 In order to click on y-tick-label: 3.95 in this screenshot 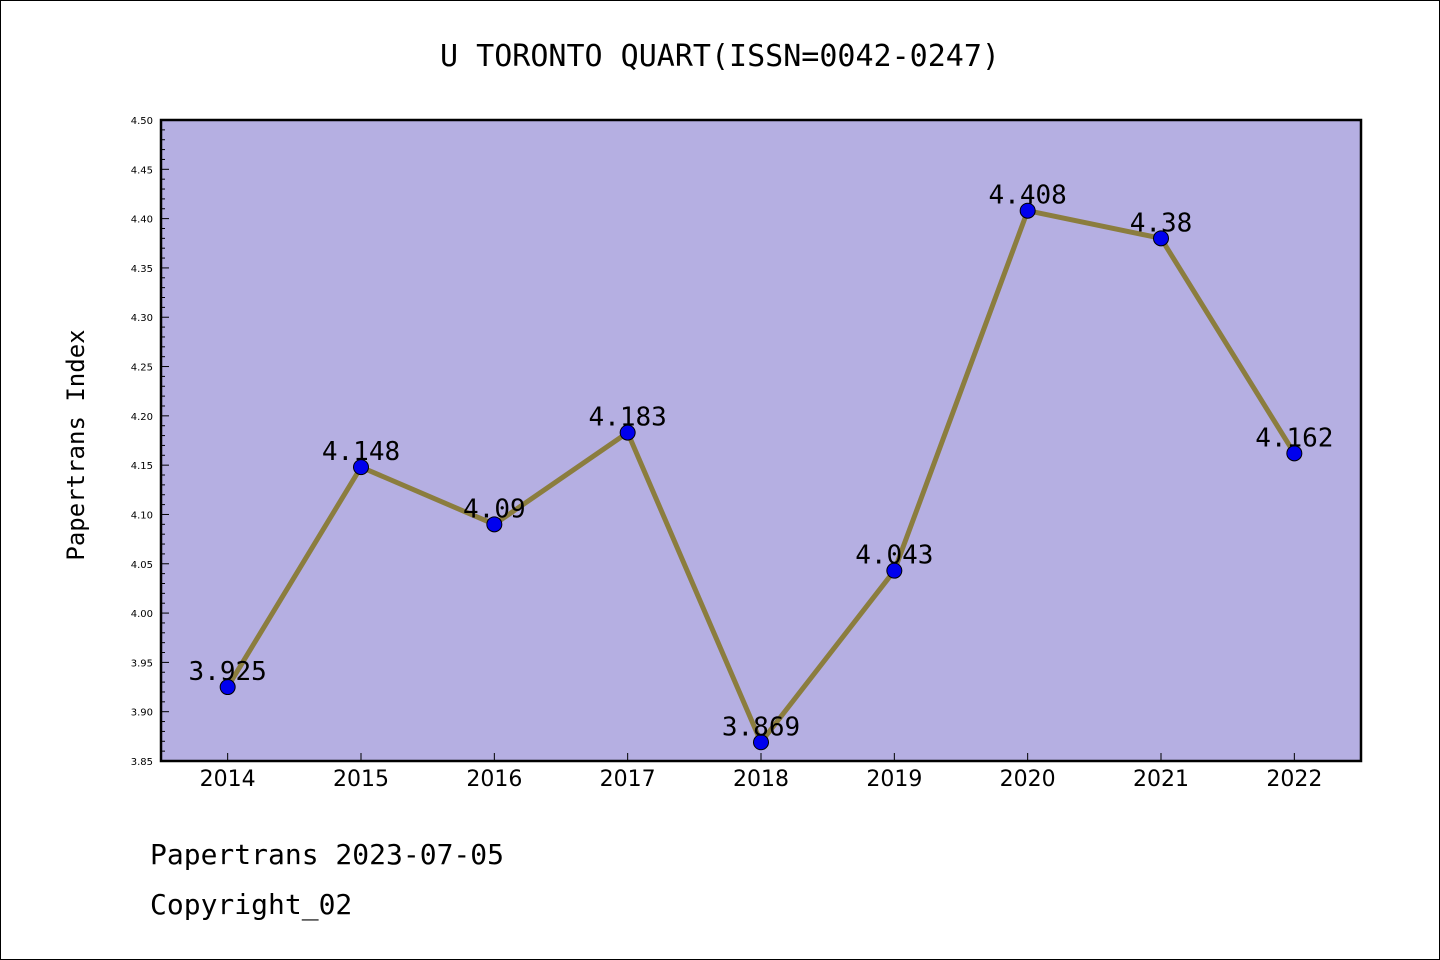, I will do `click(142, 663)`.